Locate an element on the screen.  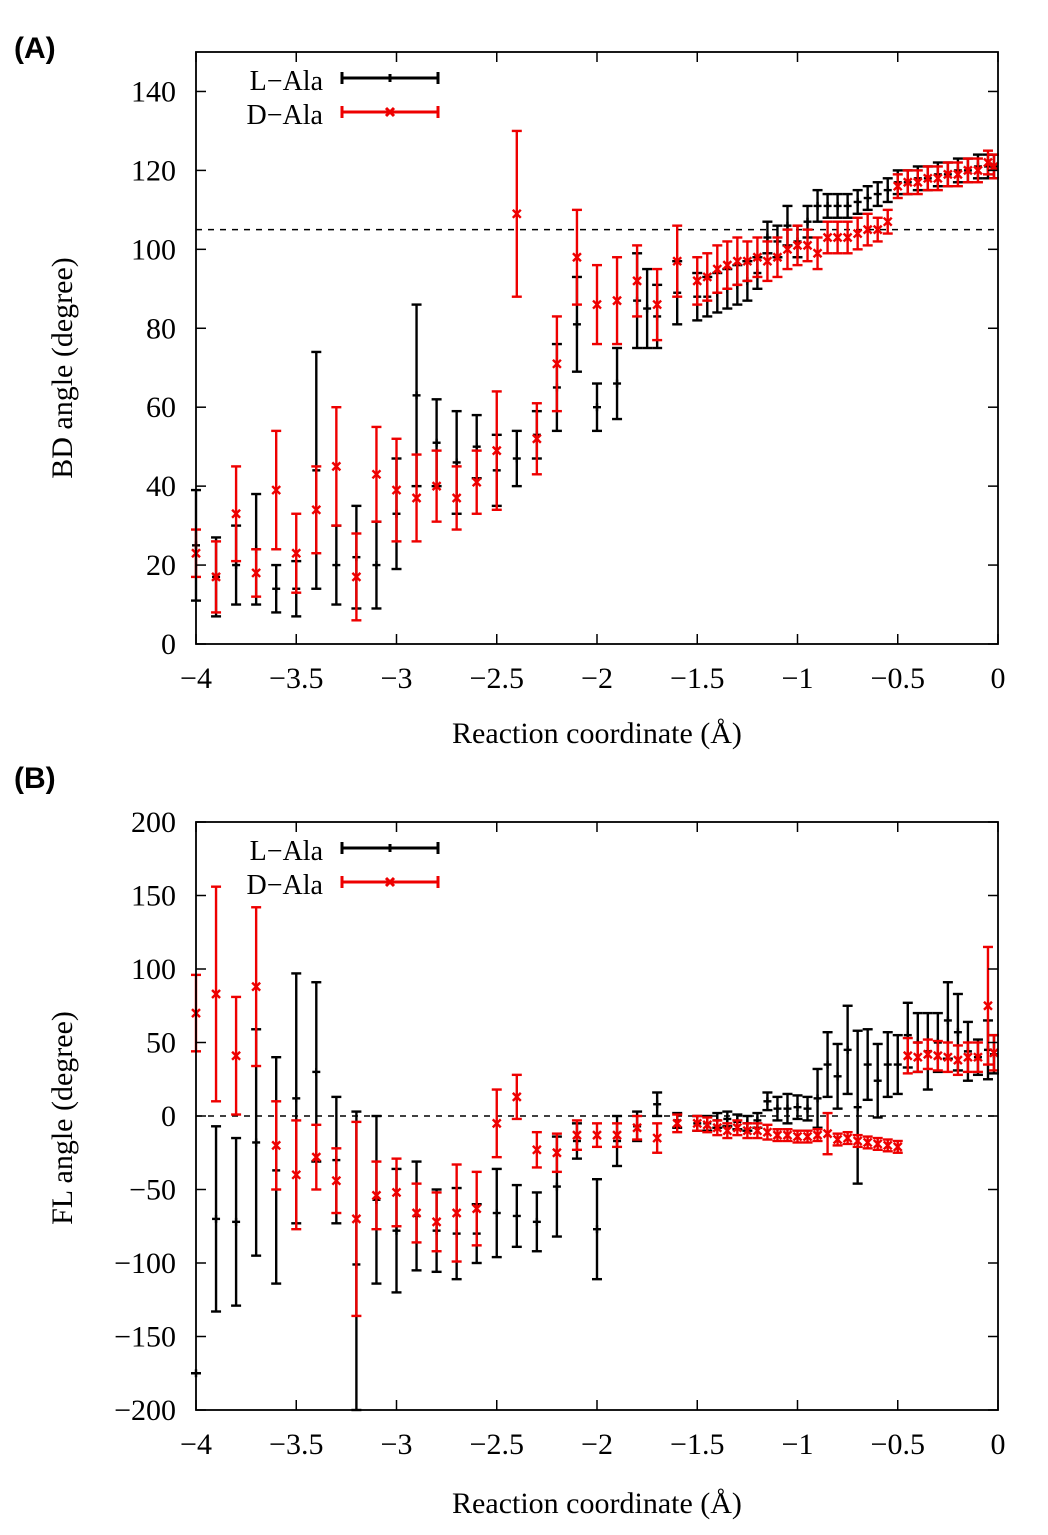
x-tick-label: −3 is located at coordinates (397, 678).